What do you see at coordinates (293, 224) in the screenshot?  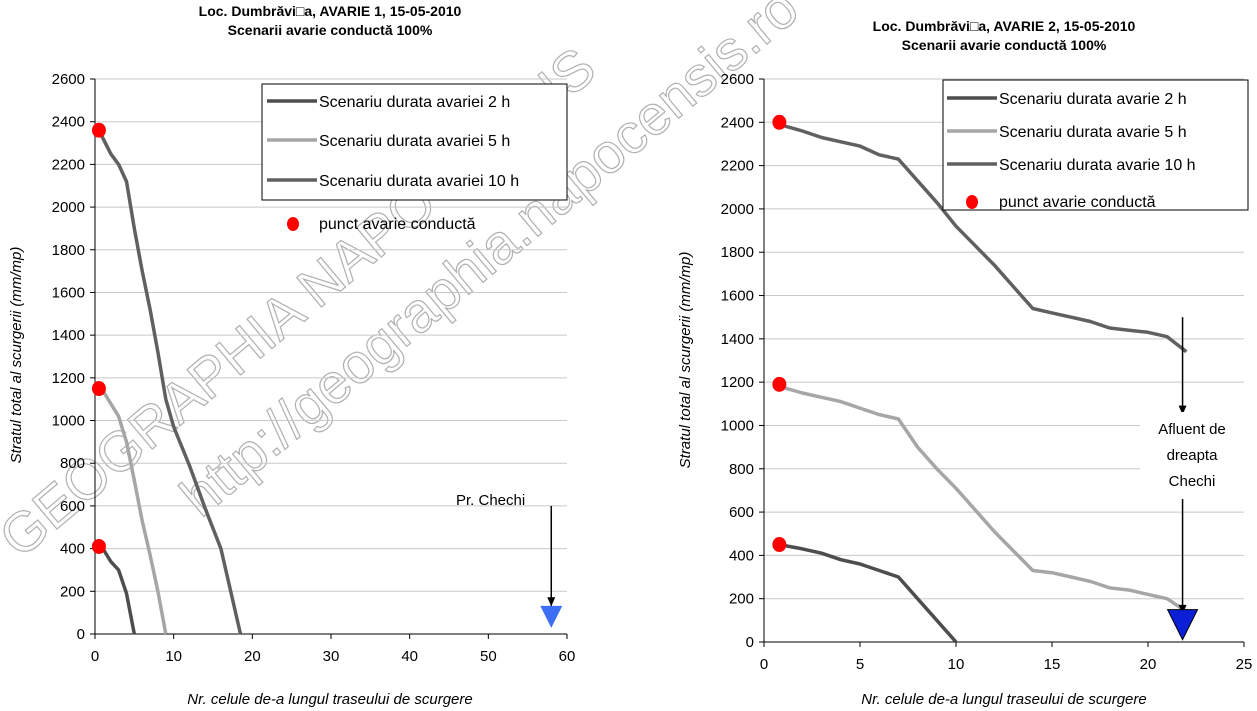 I see `chart1-legend-marker` at bounding box center [293, 224].